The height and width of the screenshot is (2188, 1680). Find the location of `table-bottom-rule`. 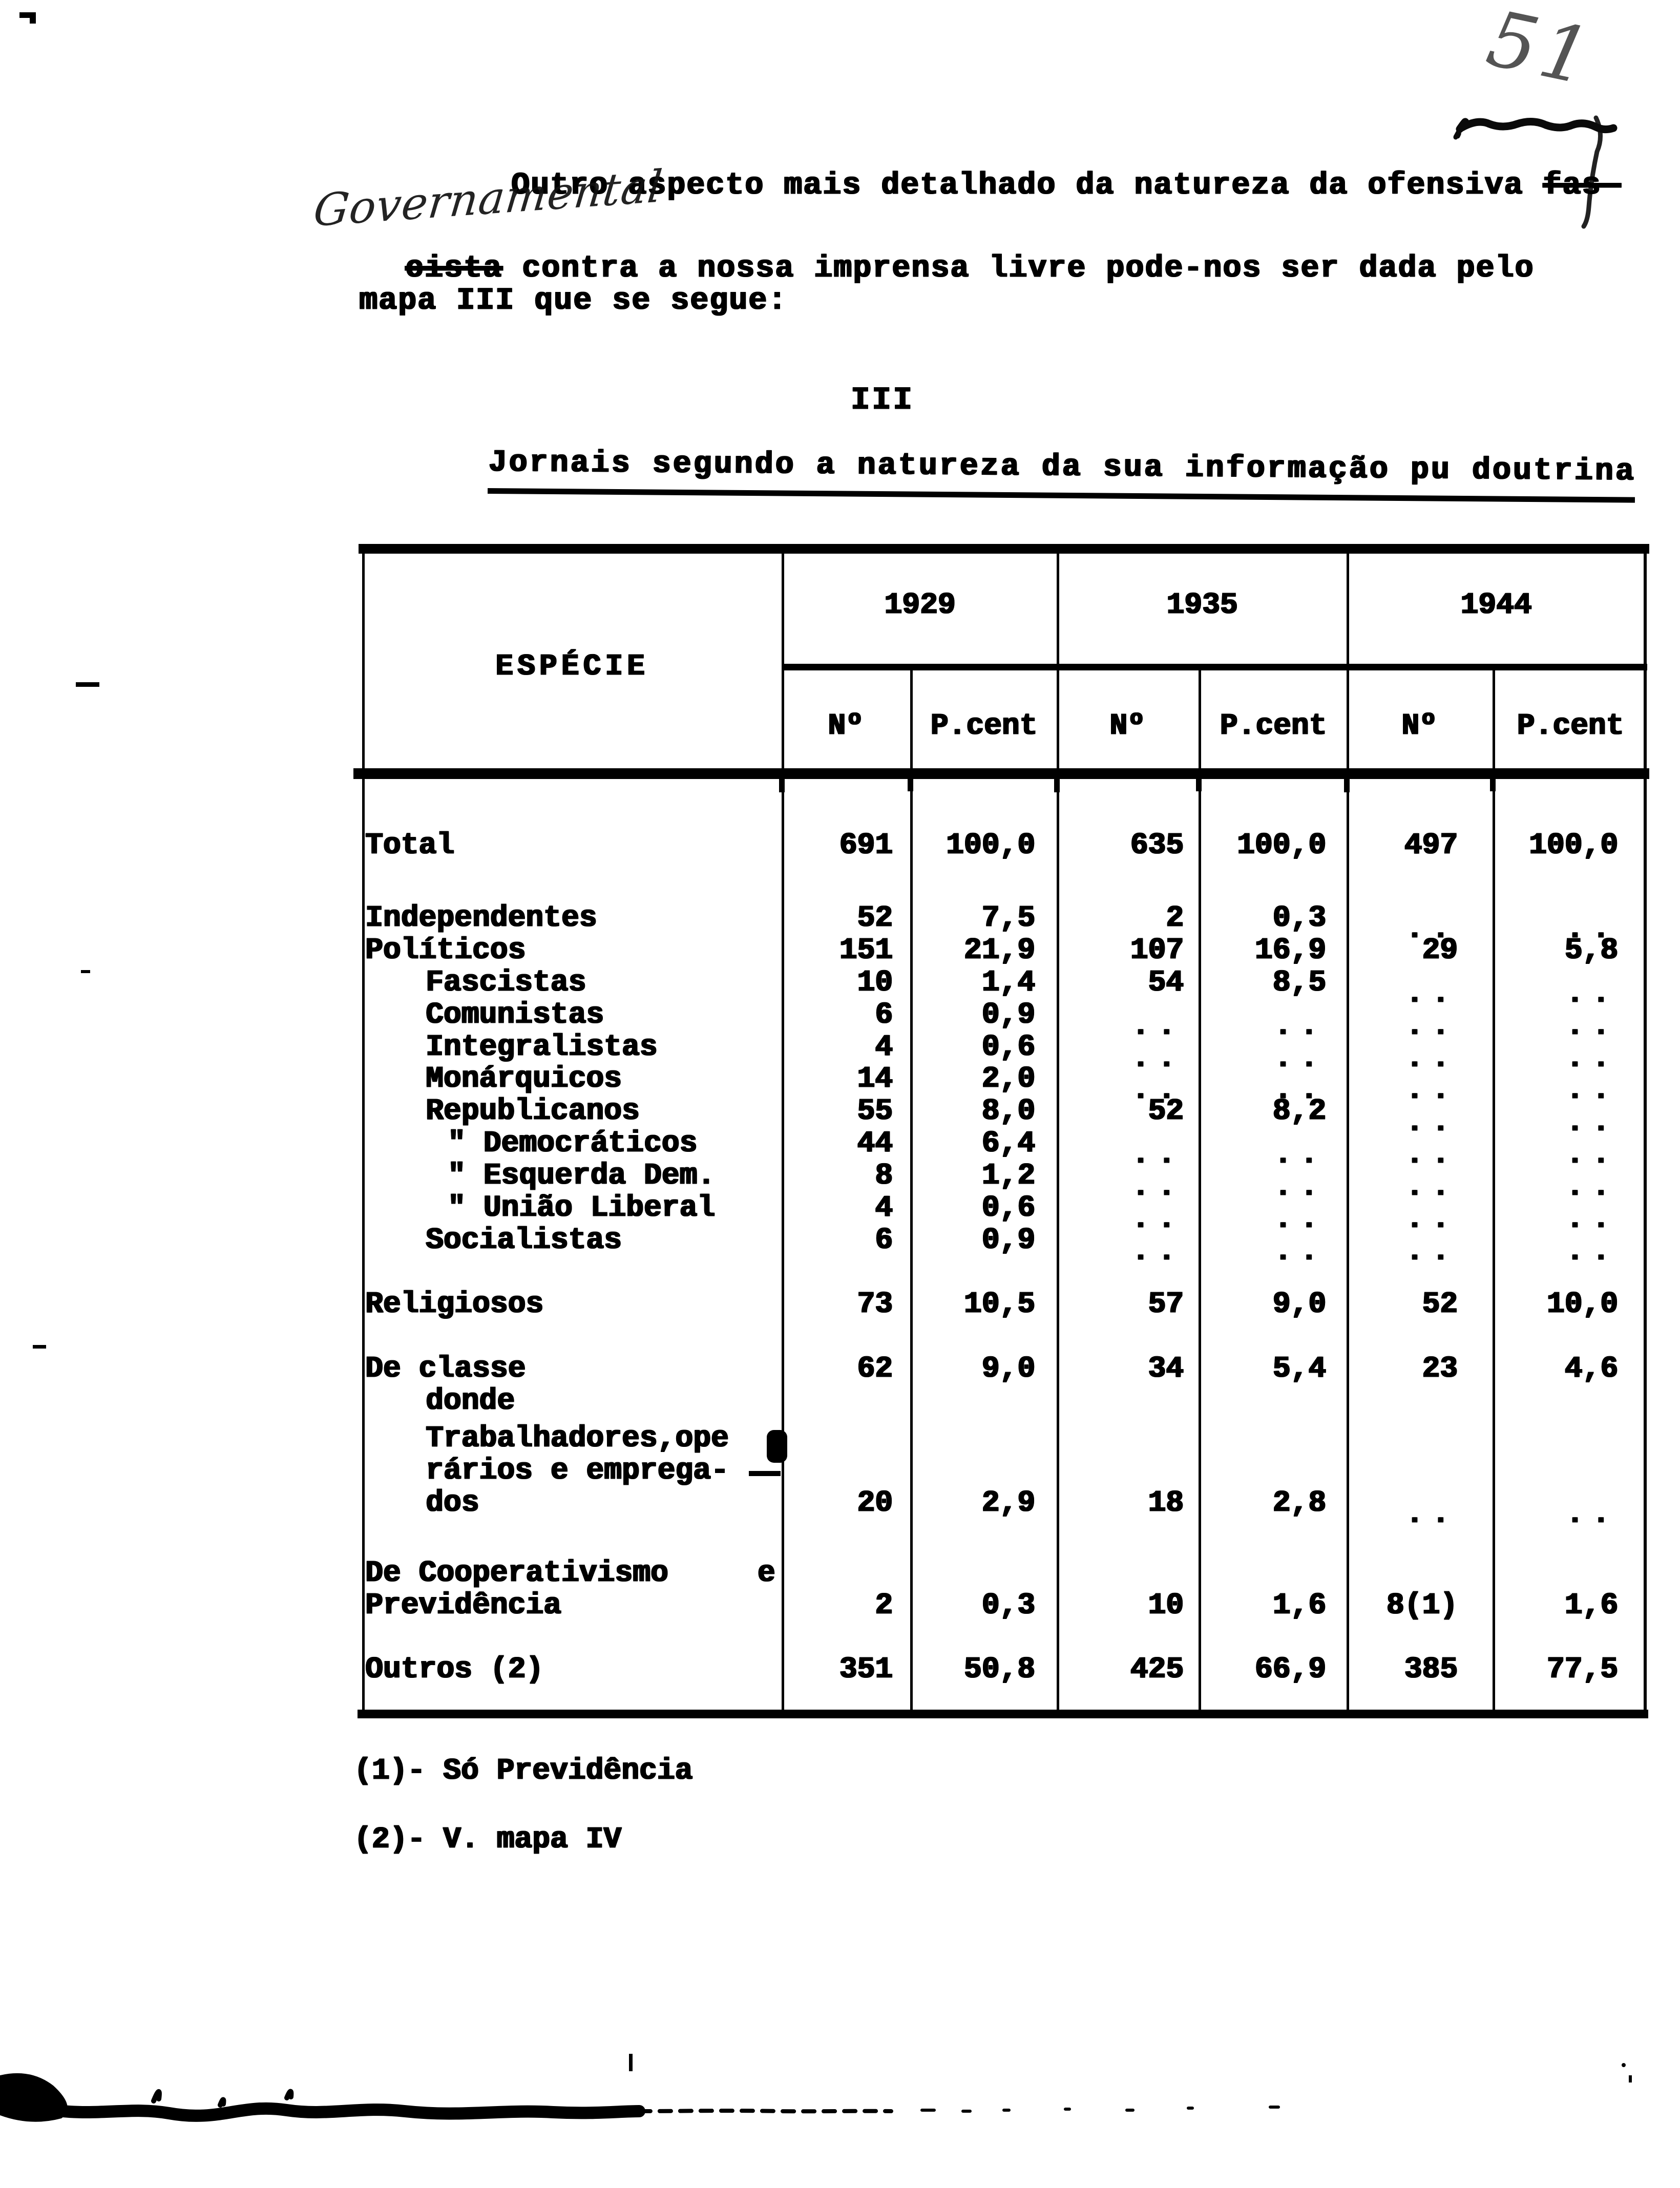

table-bottom-rule is located at coordinates (1003, 1714).